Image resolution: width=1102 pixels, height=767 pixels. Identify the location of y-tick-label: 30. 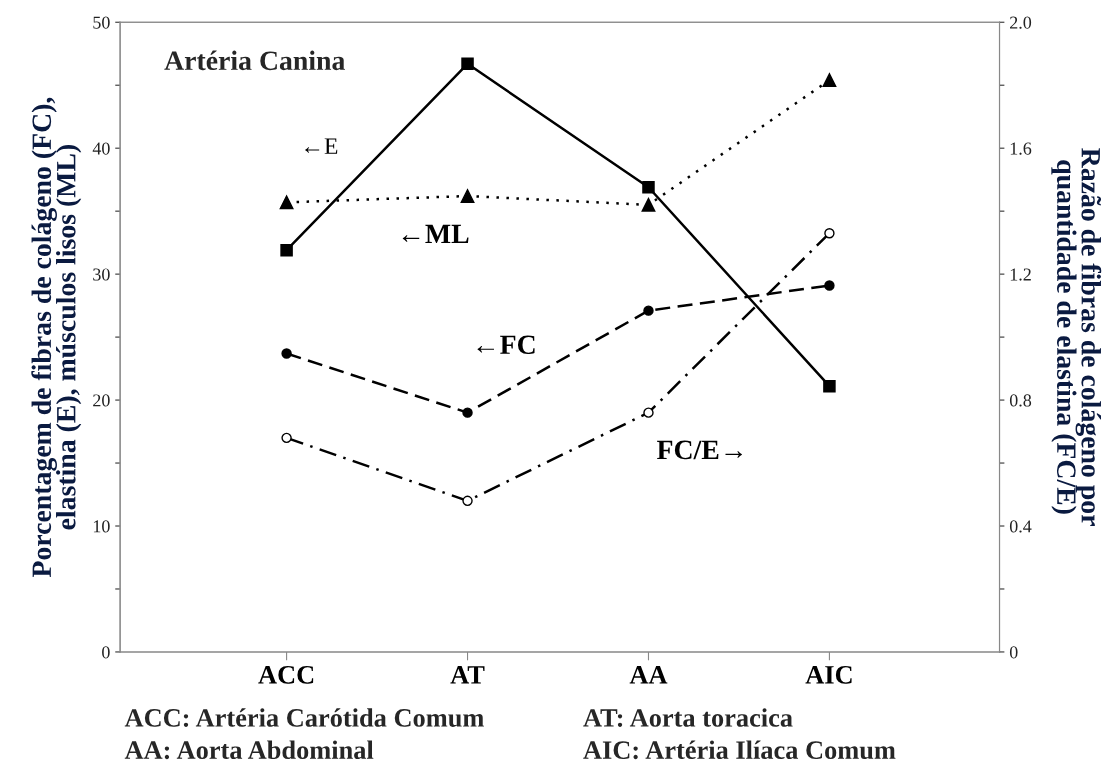
(101, 274).